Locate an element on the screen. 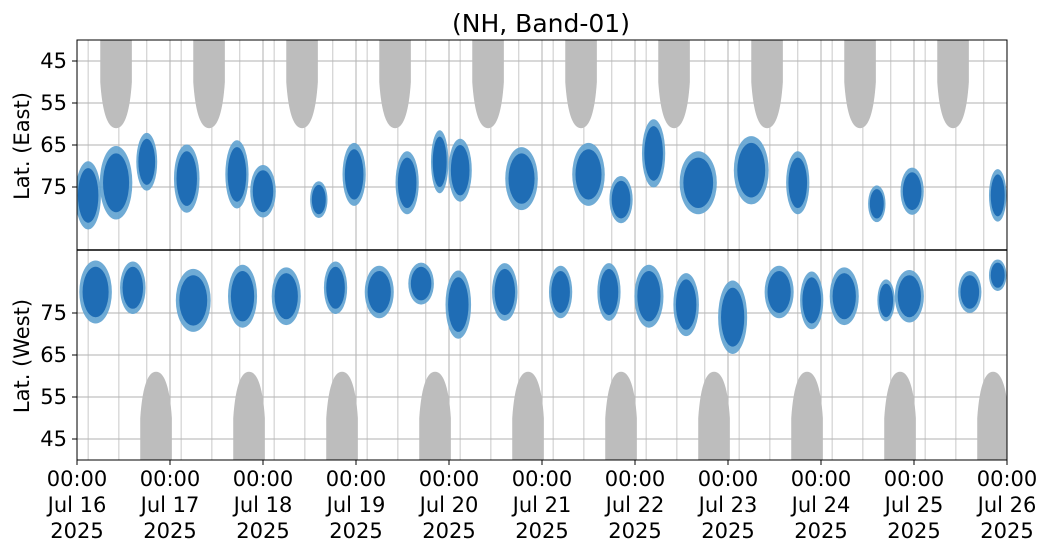 Image resolution: width=1049 pixels, height=556 pixels. x-tick-label-6-0: 00:00 is located at coordinates (635, 479).